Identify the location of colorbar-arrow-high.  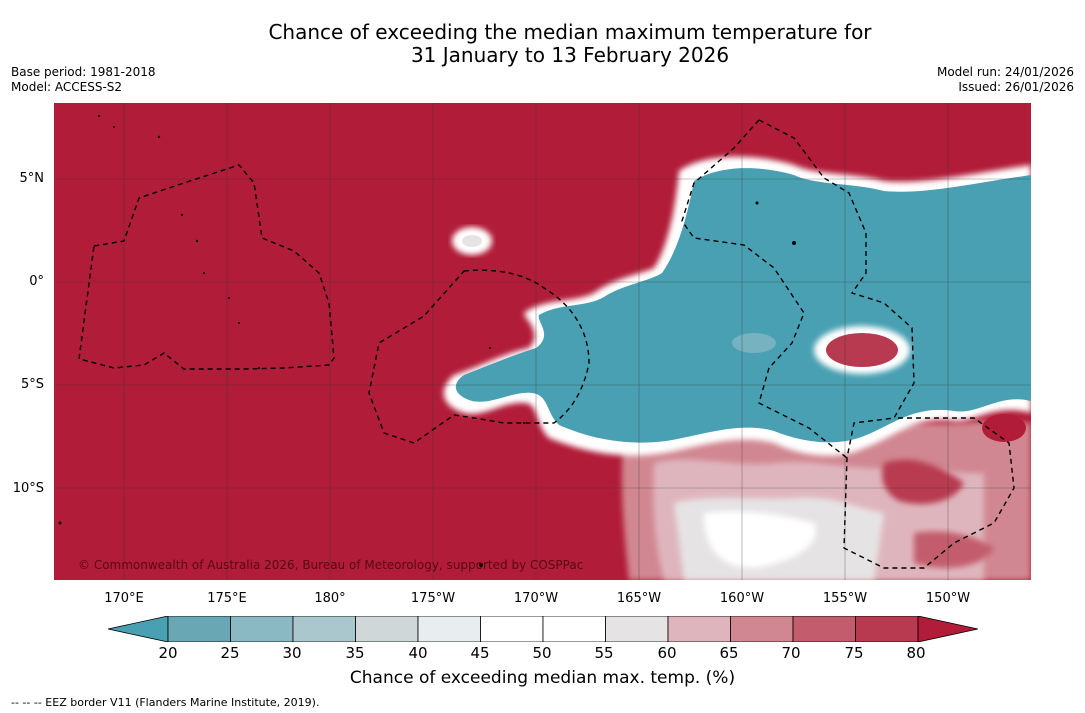
(947, 629).